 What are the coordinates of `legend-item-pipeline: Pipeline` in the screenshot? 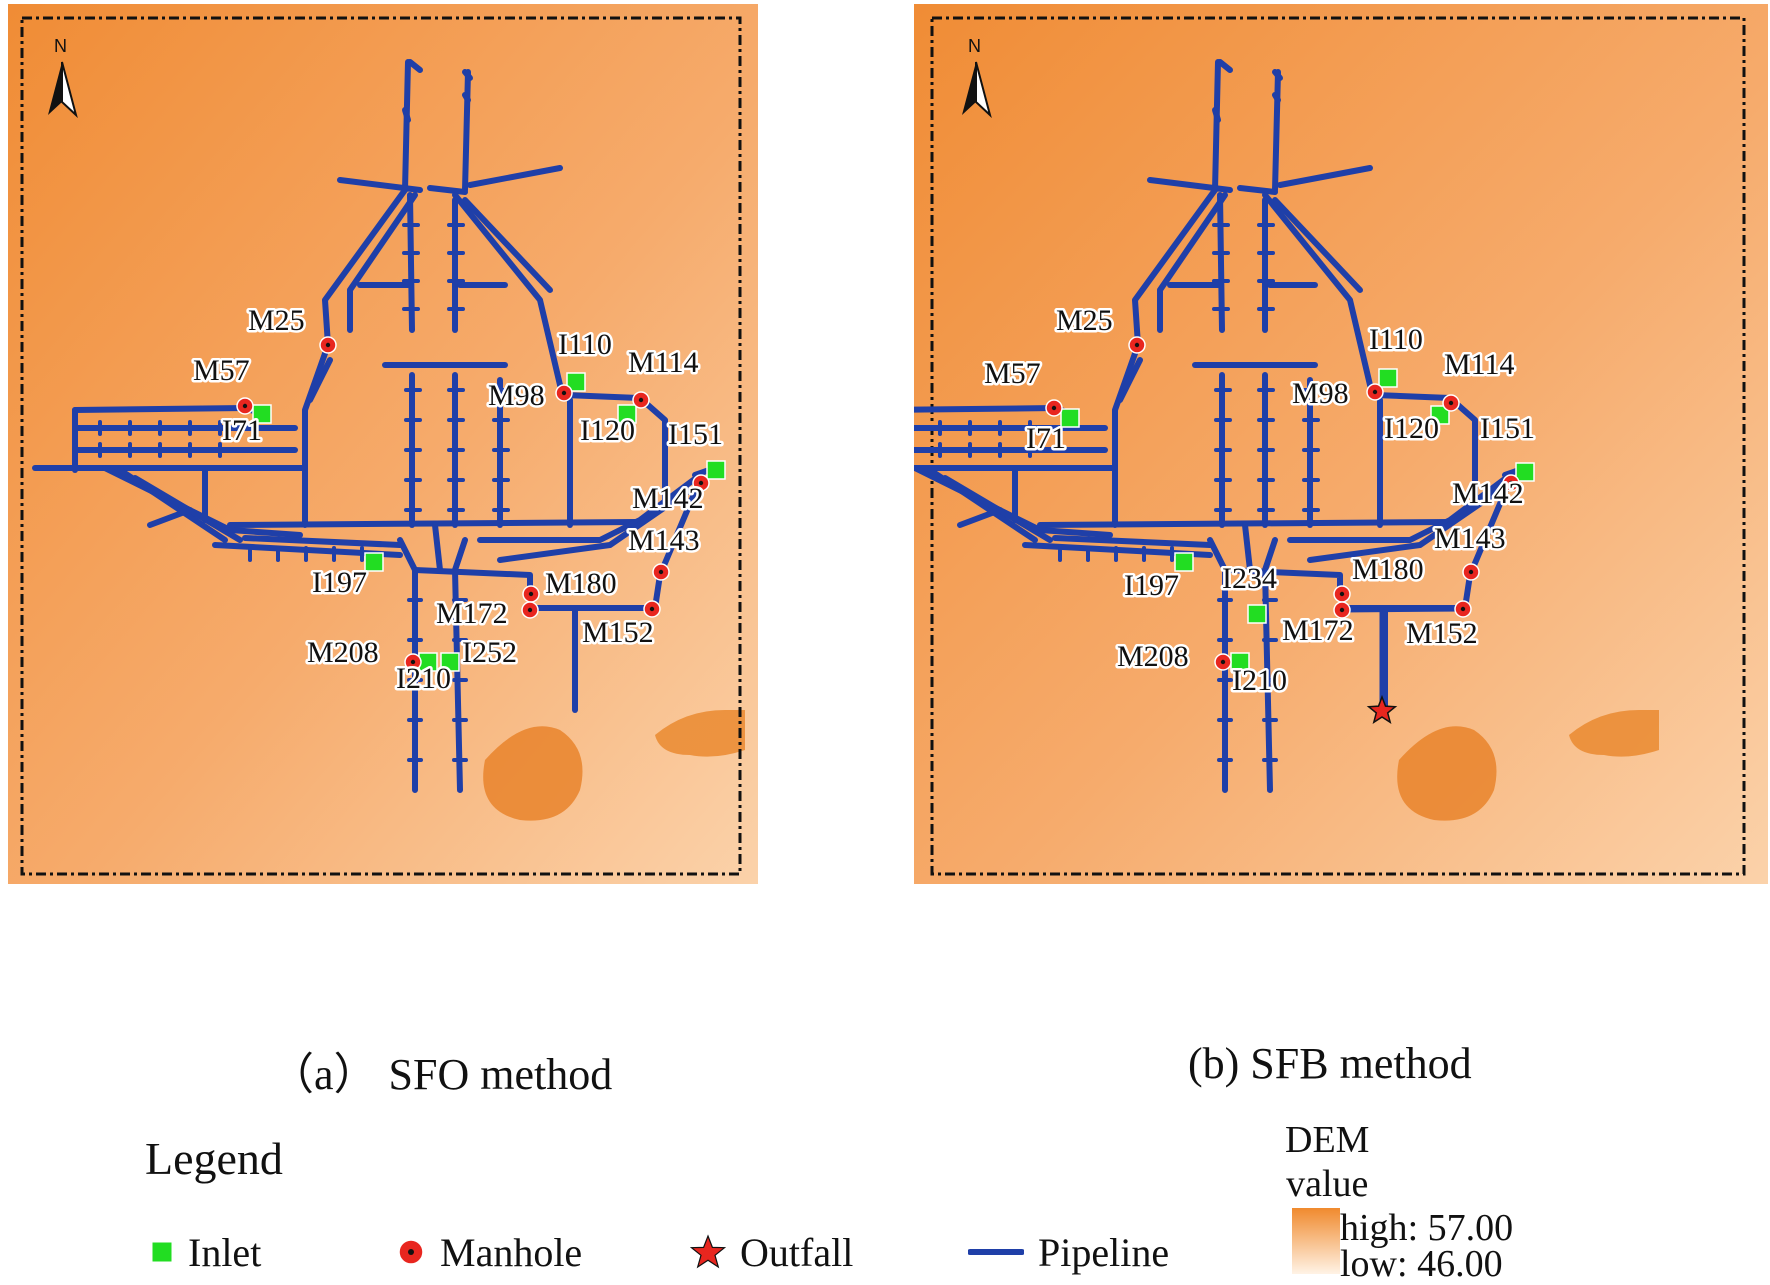 It's located at (1068, 1252).